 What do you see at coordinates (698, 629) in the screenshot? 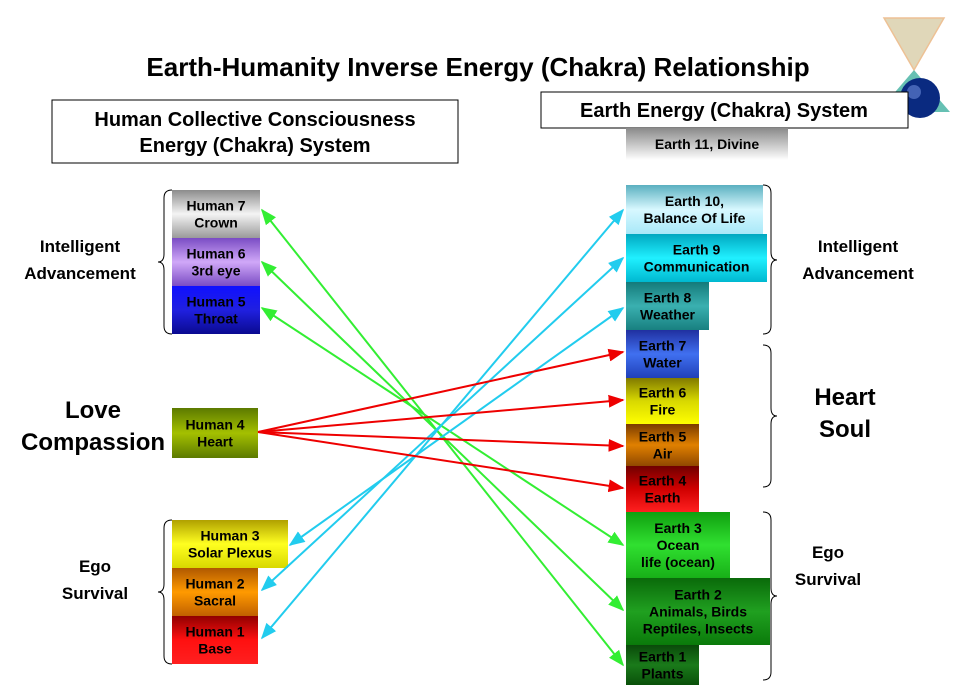
I see `earth-chakra-label: Reptiles, Insects` at bounding box center [698, 629].